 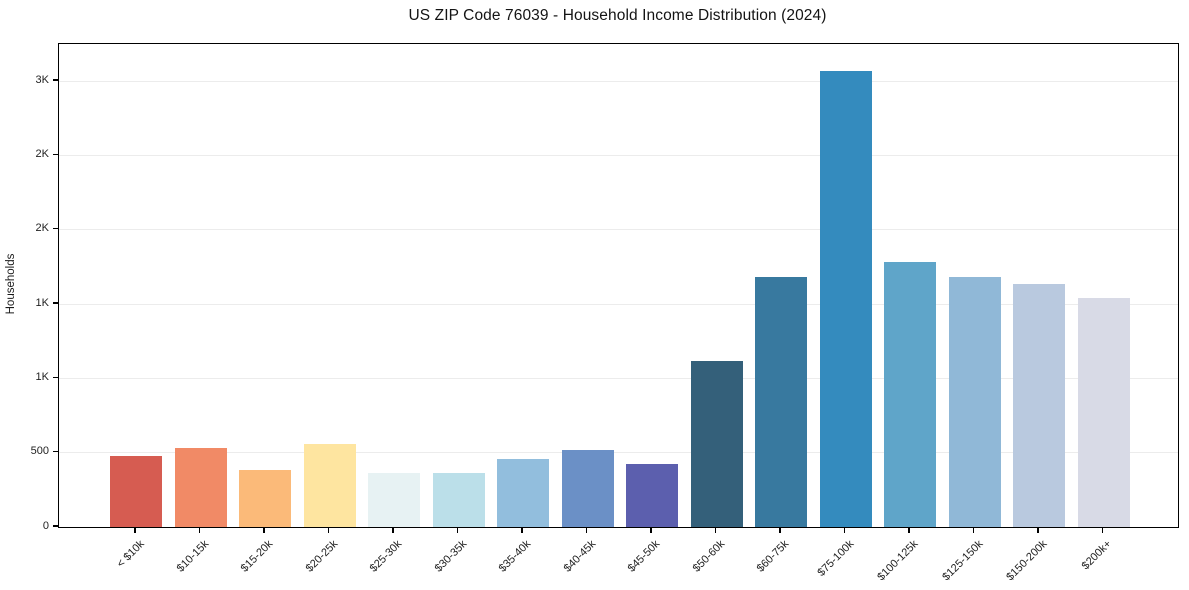 I want to click on bar-125-150k, so click(x=974, y=401).